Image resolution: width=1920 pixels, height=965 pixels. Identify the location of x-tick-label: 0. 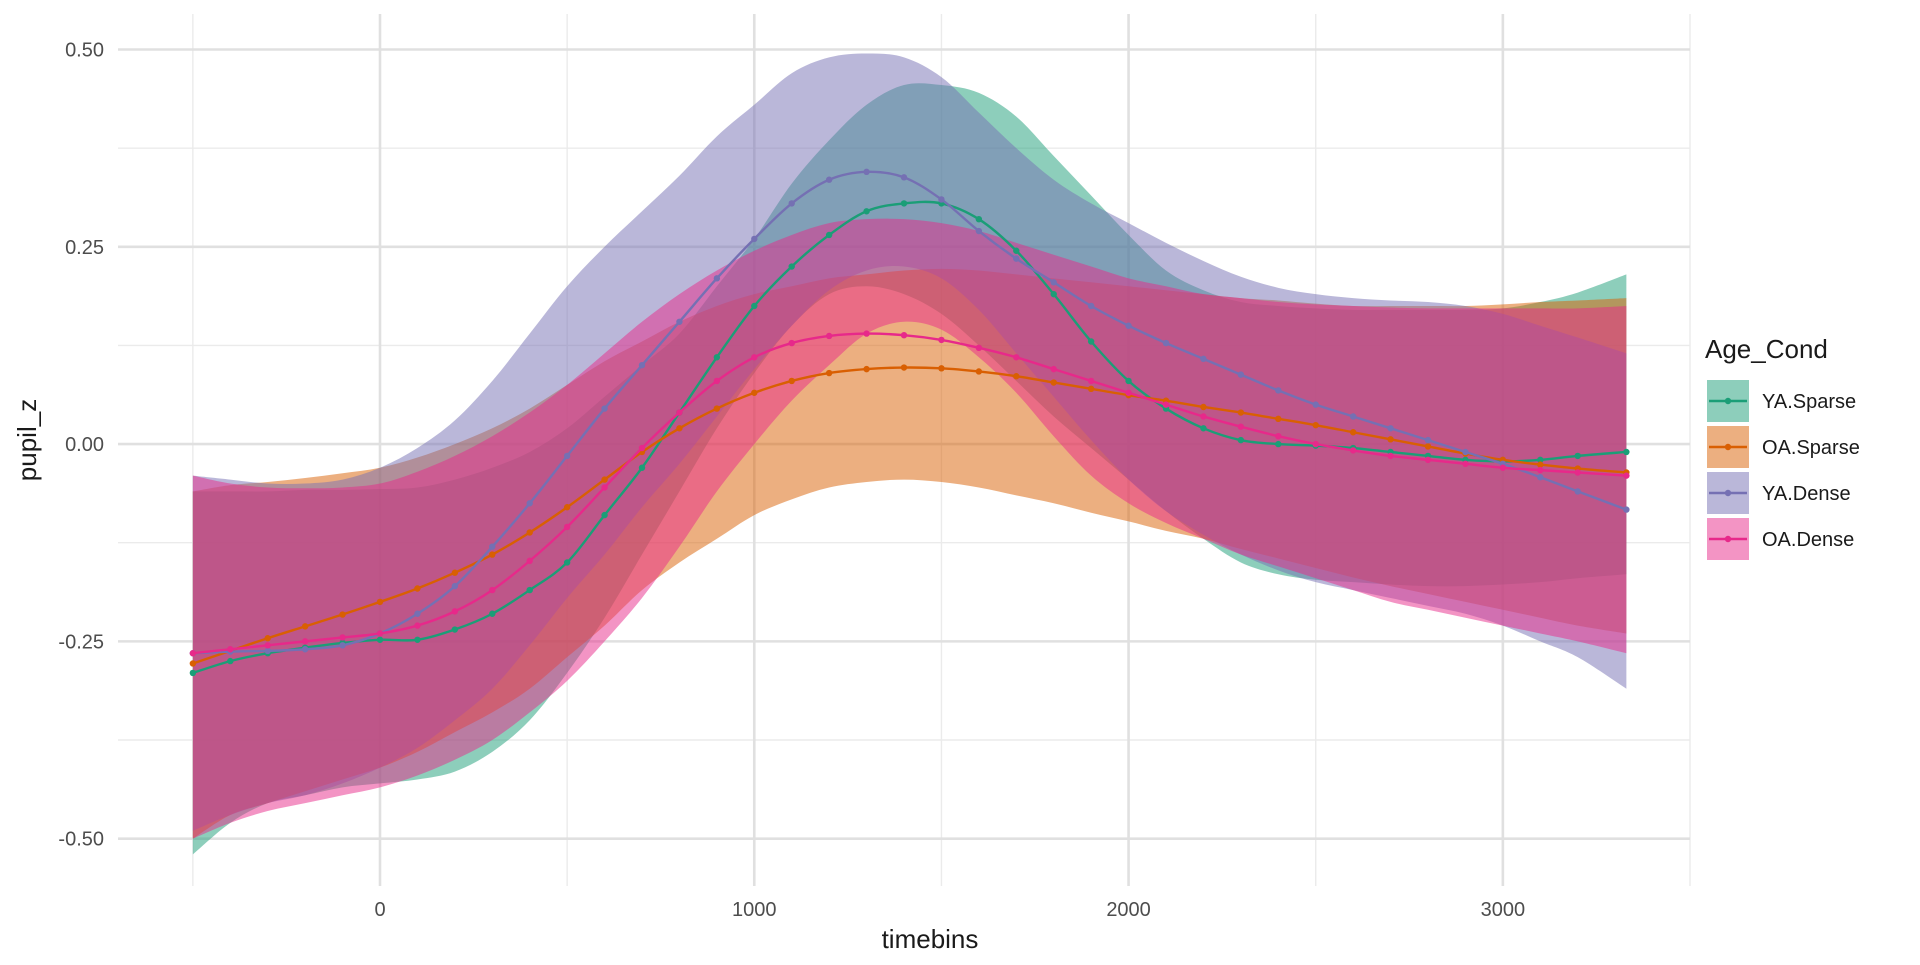
(379, 910).